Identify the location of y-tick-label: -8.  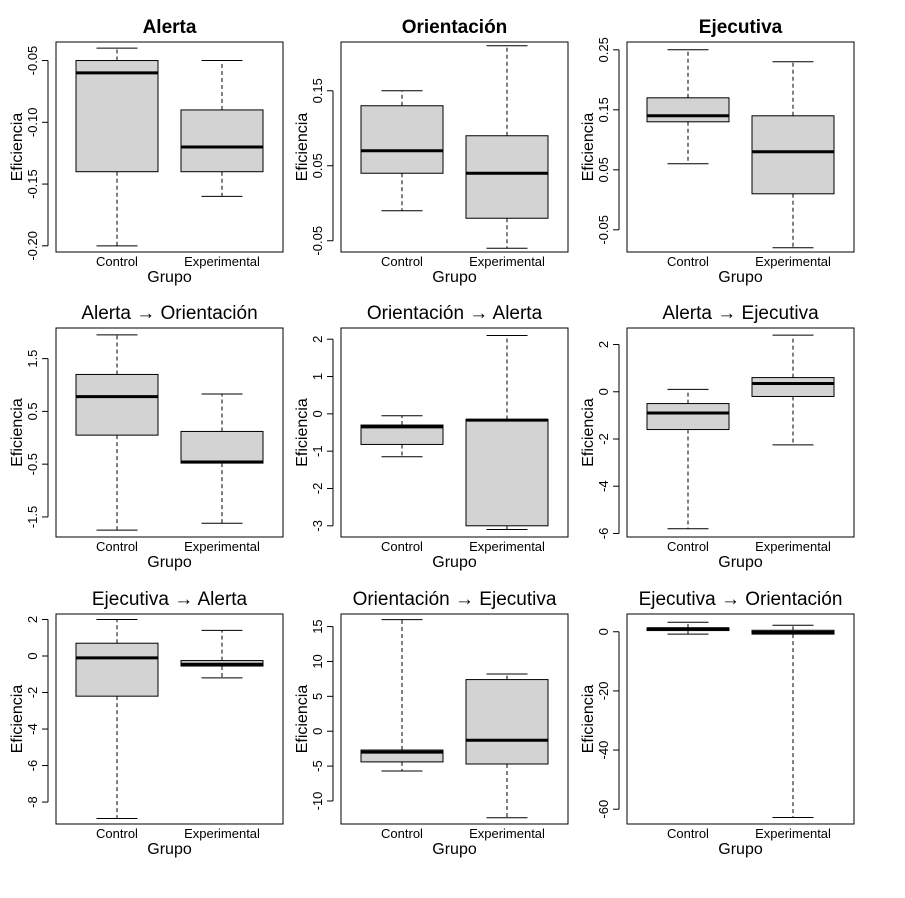
(32, 802).